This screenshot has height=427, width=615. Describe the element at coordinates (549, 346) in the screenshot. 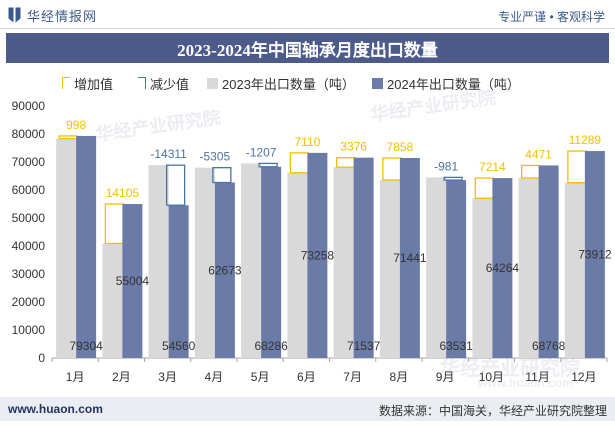

I see `value-label-2024: 68768` at that location.